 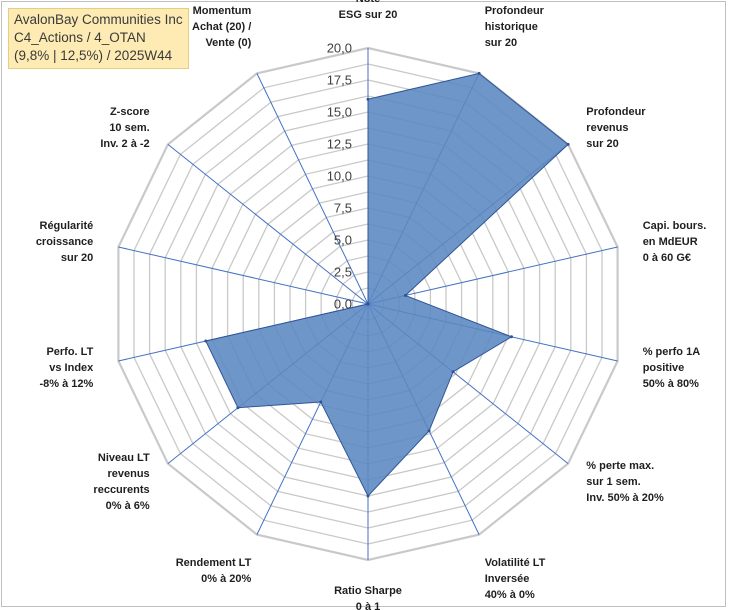 What do you see at coordinates (214, 571) in the screenshot?
I see `axis-label: Rendement LT 0% à 20%` at bounding box center [214, 571].